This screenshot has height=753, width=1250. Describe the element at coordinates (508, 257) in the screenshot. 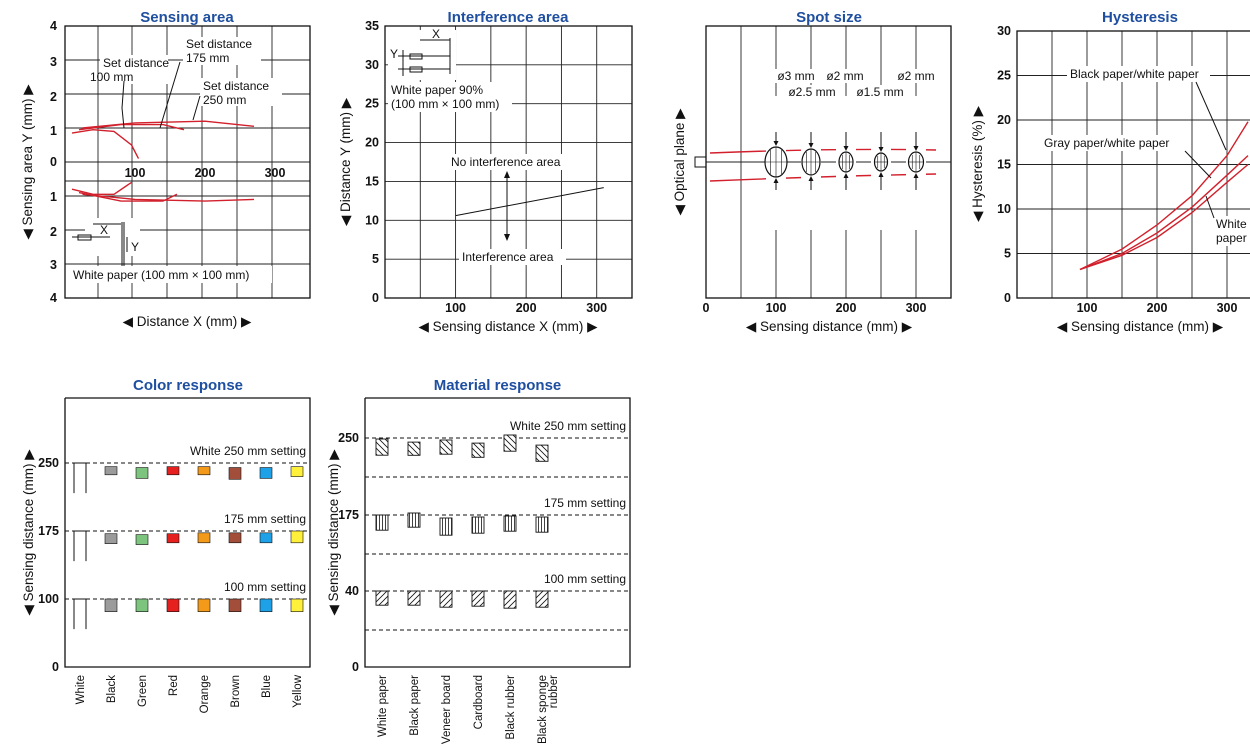

I see `annotation-label: Interference area` at that location.